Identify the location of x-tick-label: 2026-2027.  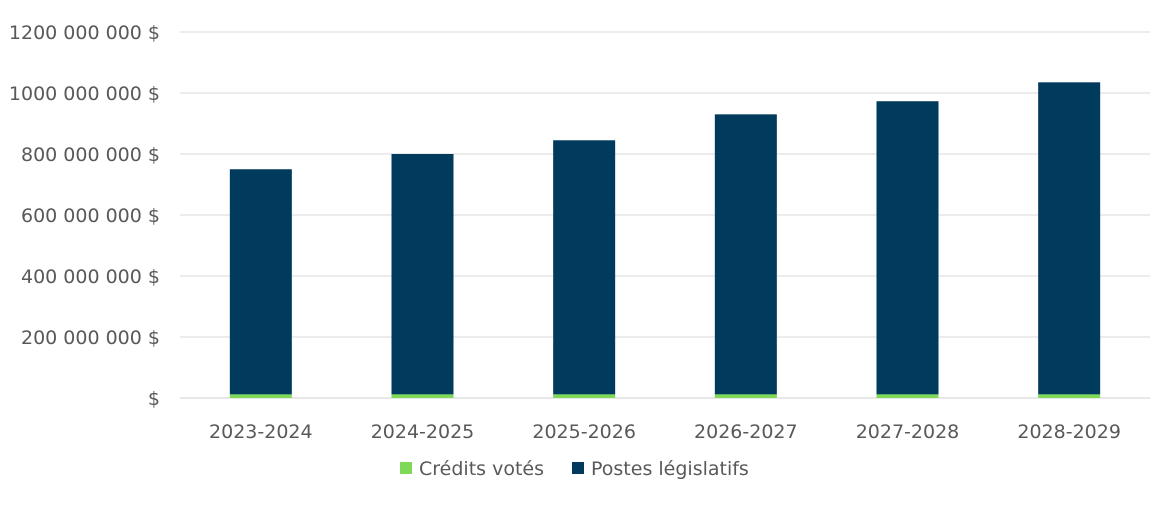
(746, 432).